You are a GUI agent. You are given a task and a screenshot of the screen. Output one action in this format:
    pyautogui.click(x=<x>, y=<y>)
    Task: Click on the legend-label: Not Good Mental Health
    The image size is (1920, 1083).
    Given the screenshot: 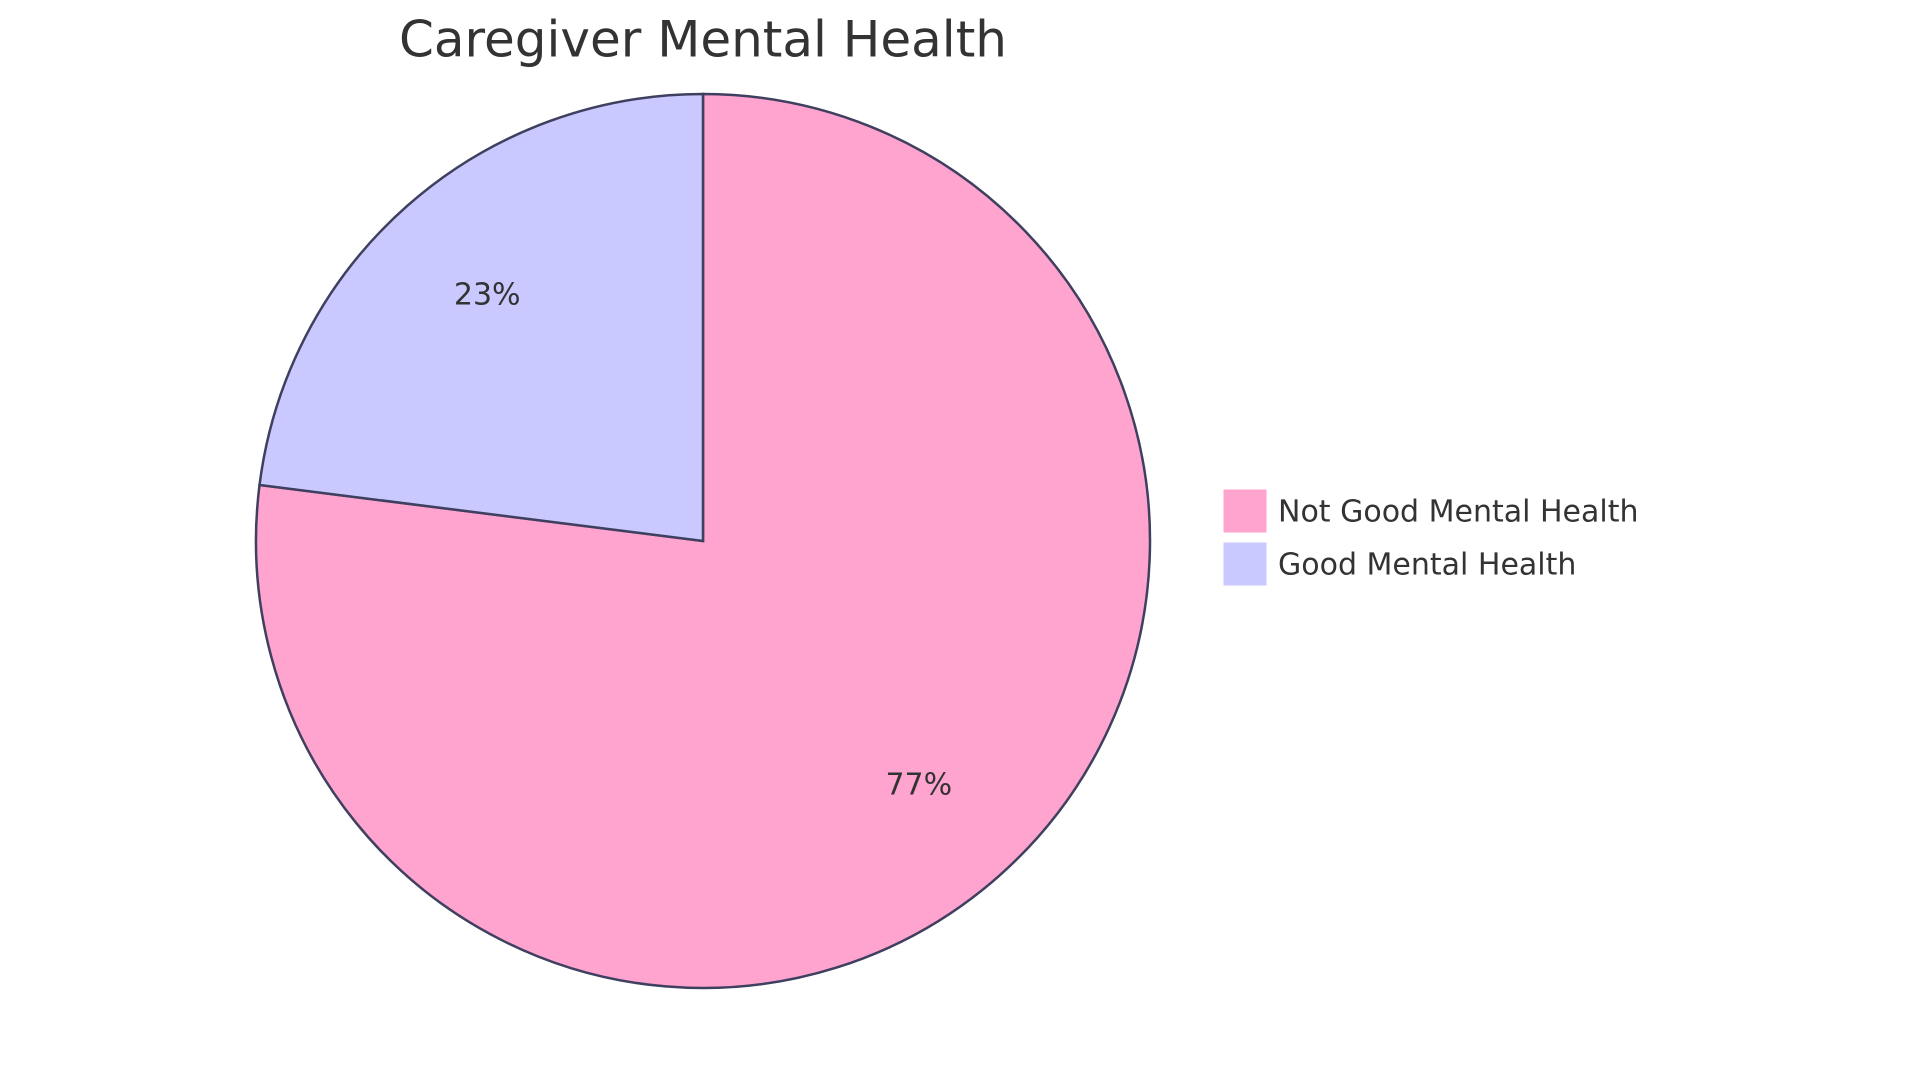 What is the action you would take?
    pyautogui.click(x=1458, y=512)
    